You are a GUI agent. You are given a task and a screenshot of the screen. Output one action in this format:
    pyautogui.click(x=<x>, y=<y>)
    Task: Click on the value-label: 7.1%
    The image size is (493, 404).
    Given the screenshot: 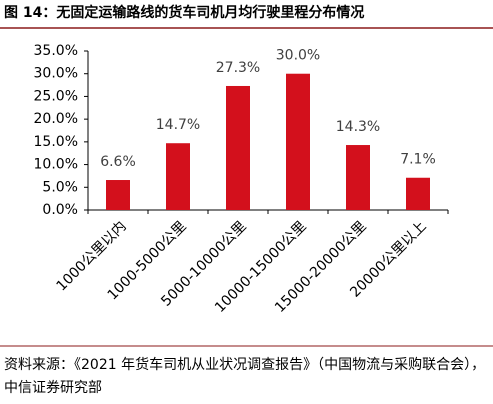 What is the action you would take?
    pyautogui.click(x=418, y=160)
    